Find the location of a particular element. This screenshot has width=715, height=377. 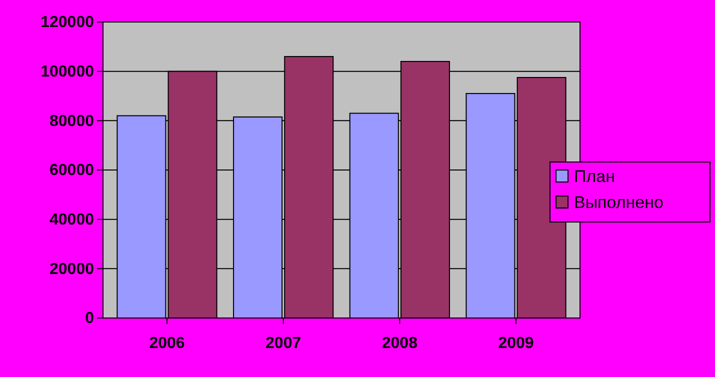

y-tick-label: 100000 is located at coordinates (67, 71).